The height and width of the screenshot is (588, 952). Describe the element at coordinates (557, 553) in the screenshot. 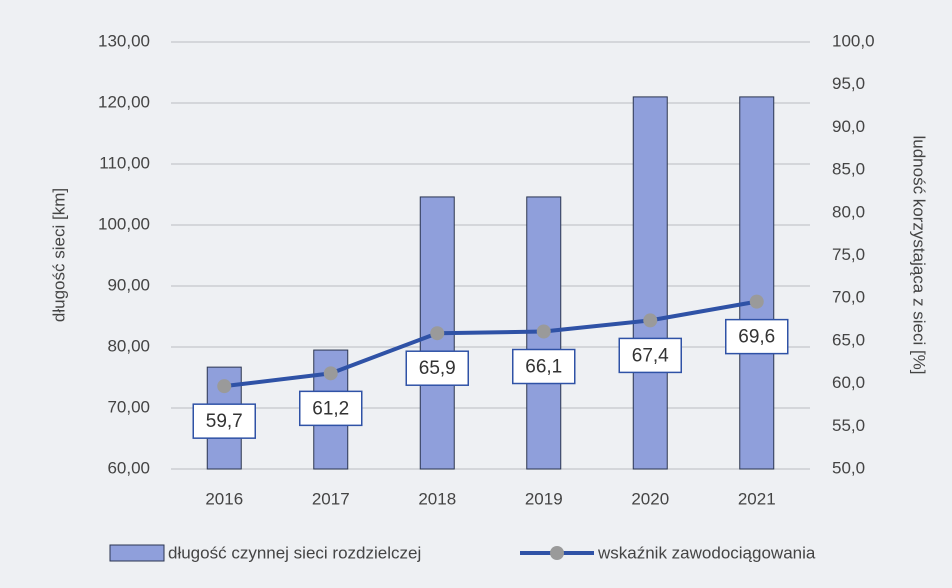

I see `legend-marker` at that location.